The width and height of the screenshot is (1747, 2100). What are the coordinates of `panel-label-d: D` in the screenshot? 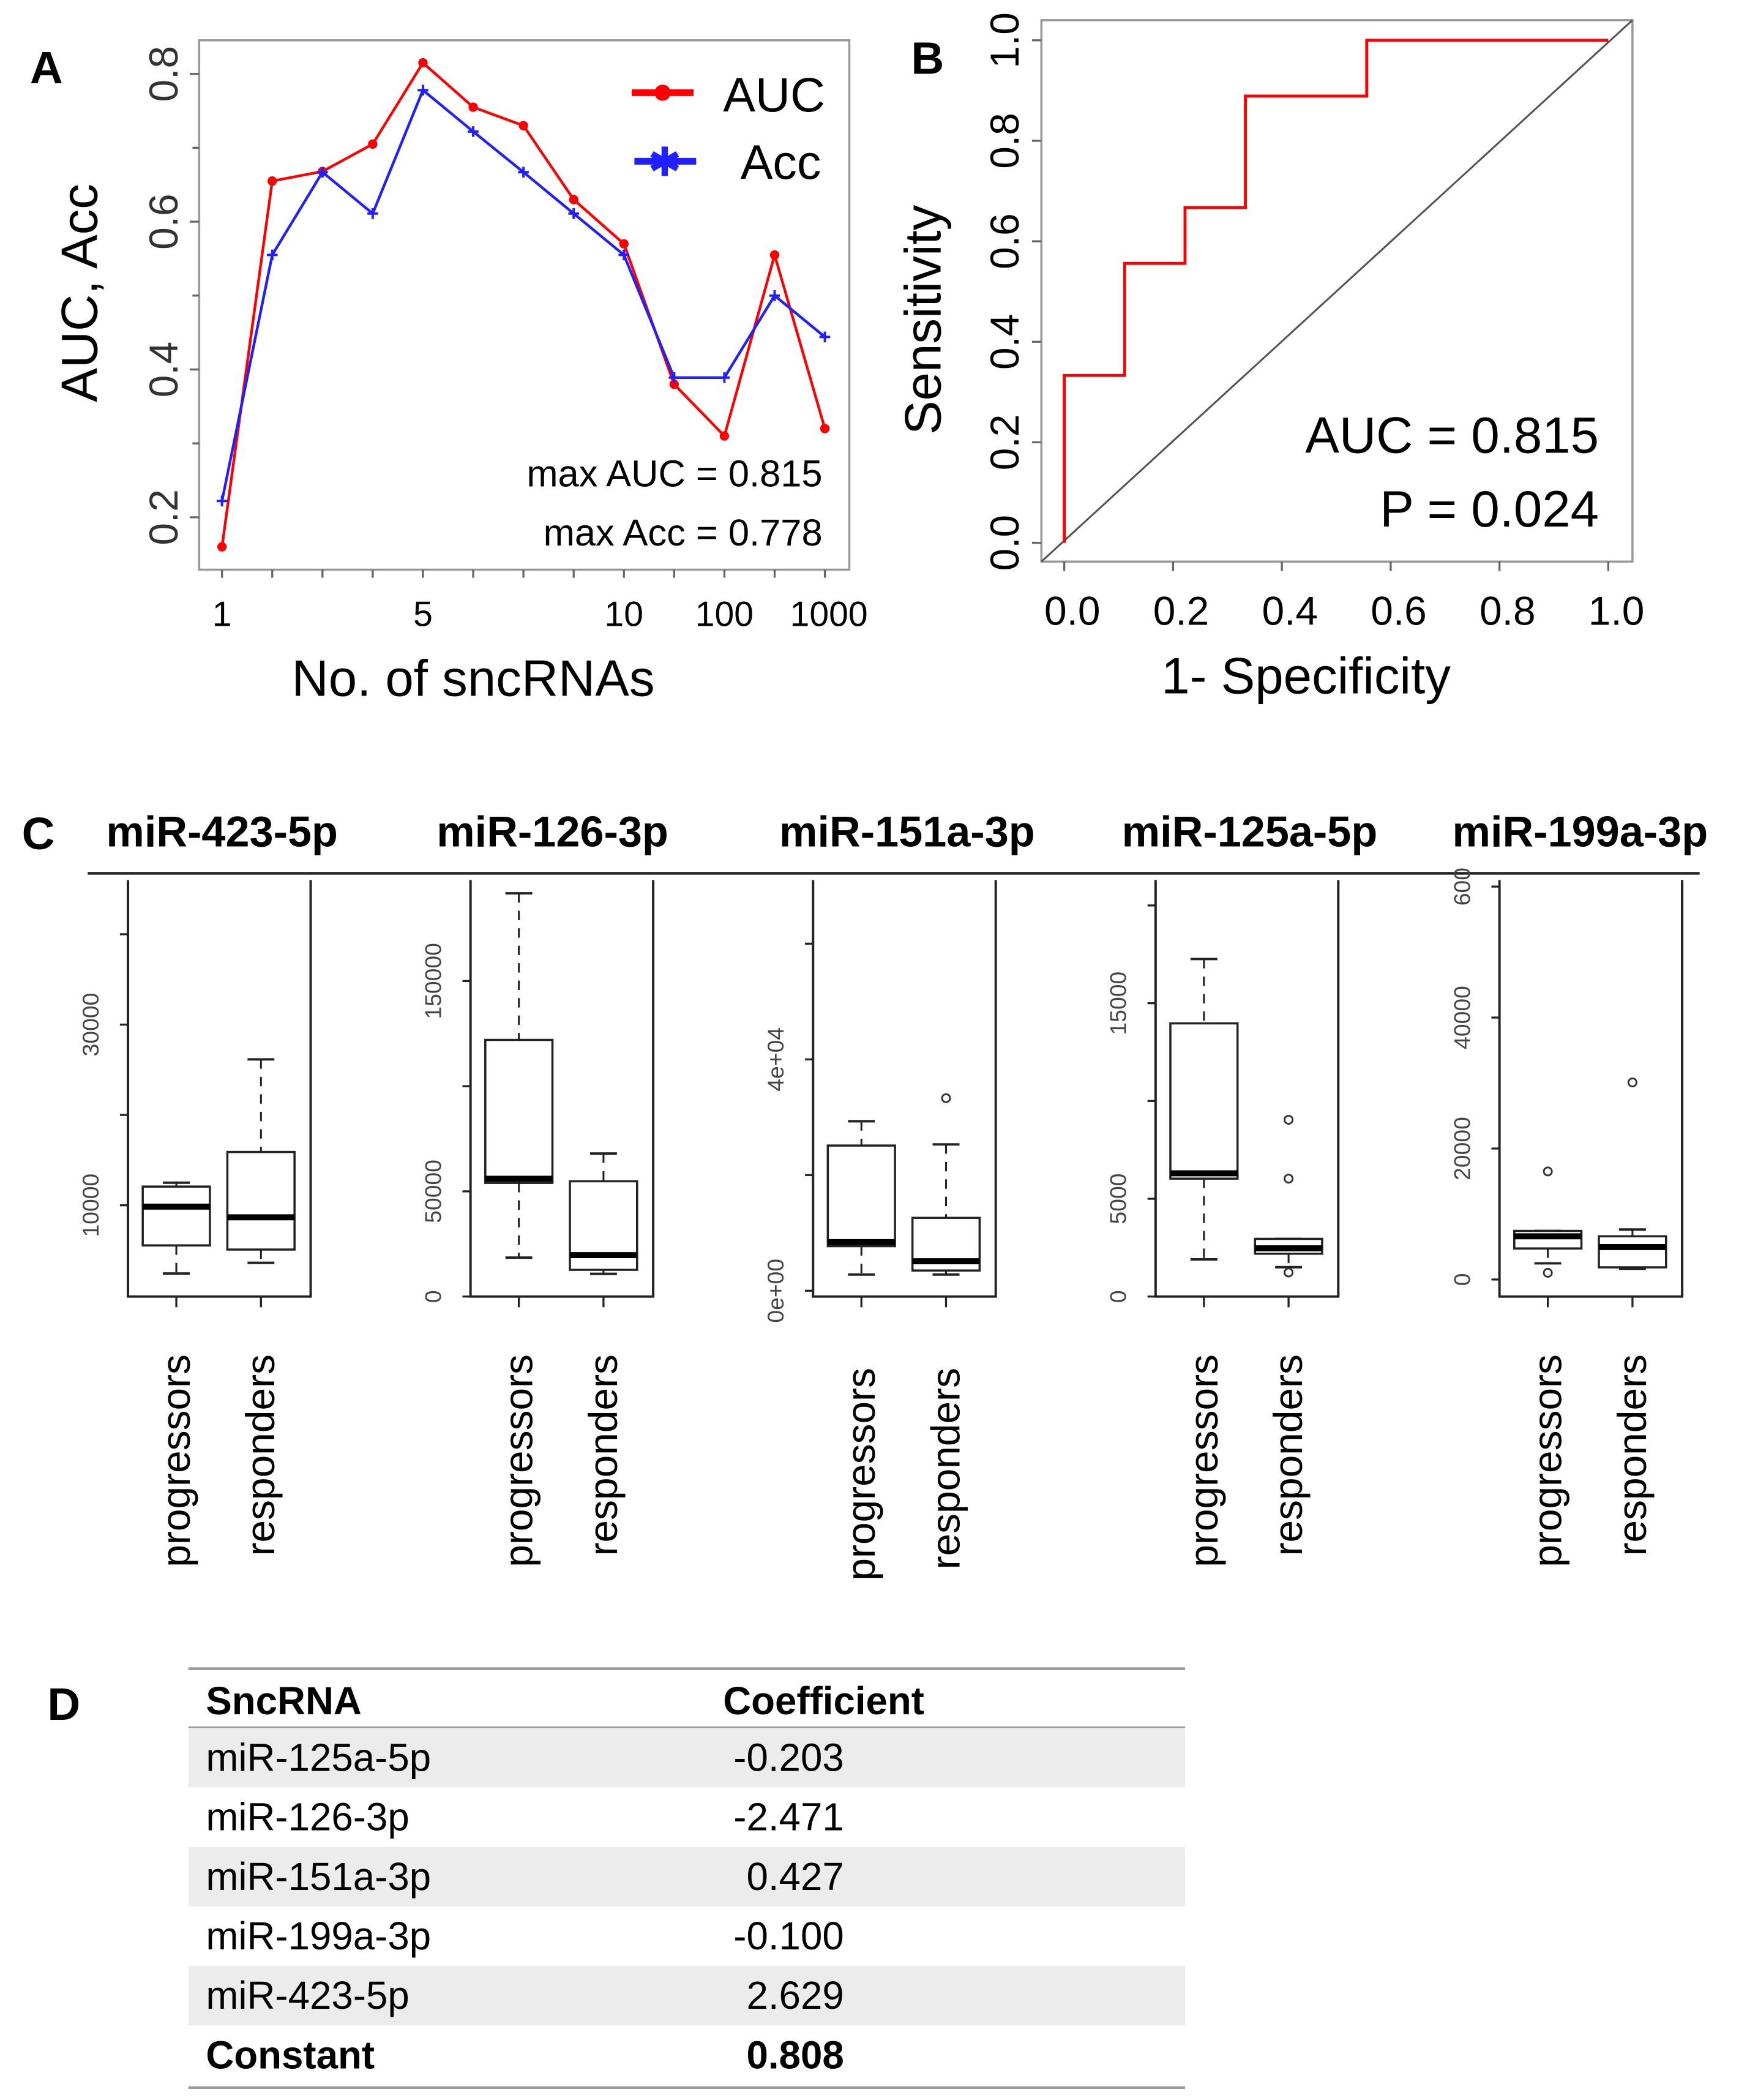 It's located at (63, 1704).